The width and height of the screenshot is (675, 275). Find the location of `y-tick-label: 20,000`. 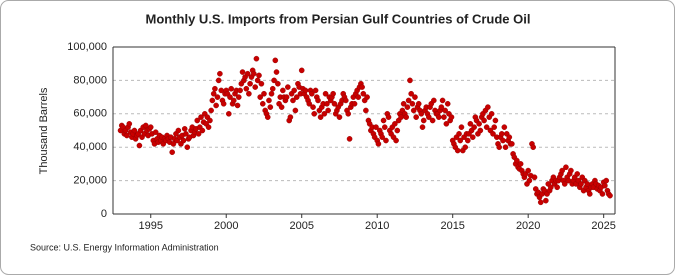

y-tick-label: 20,000 is located at coordinates (90, 181).